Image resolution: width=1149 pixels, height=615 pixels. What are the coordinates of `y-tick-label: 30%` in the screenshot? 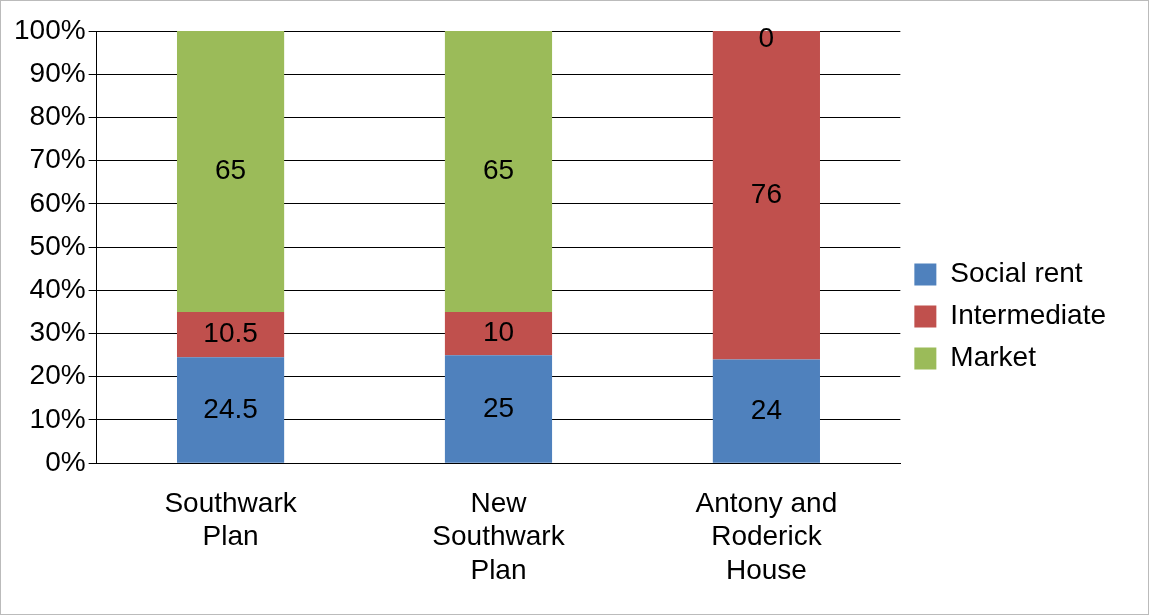 It's located at (57, 332).